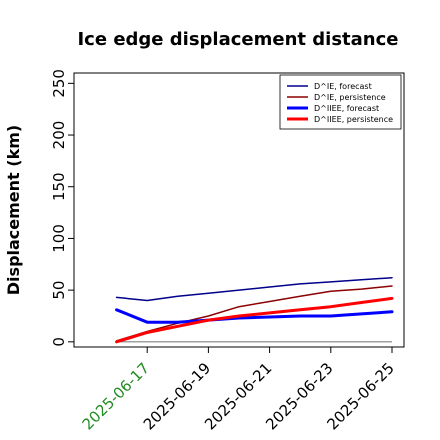 Image resolution: width=440 pixels, height=440 pixels. Describe the element at coordinates (59, 83) in the screenshot. I see `y-tick-label: 250` at that location.